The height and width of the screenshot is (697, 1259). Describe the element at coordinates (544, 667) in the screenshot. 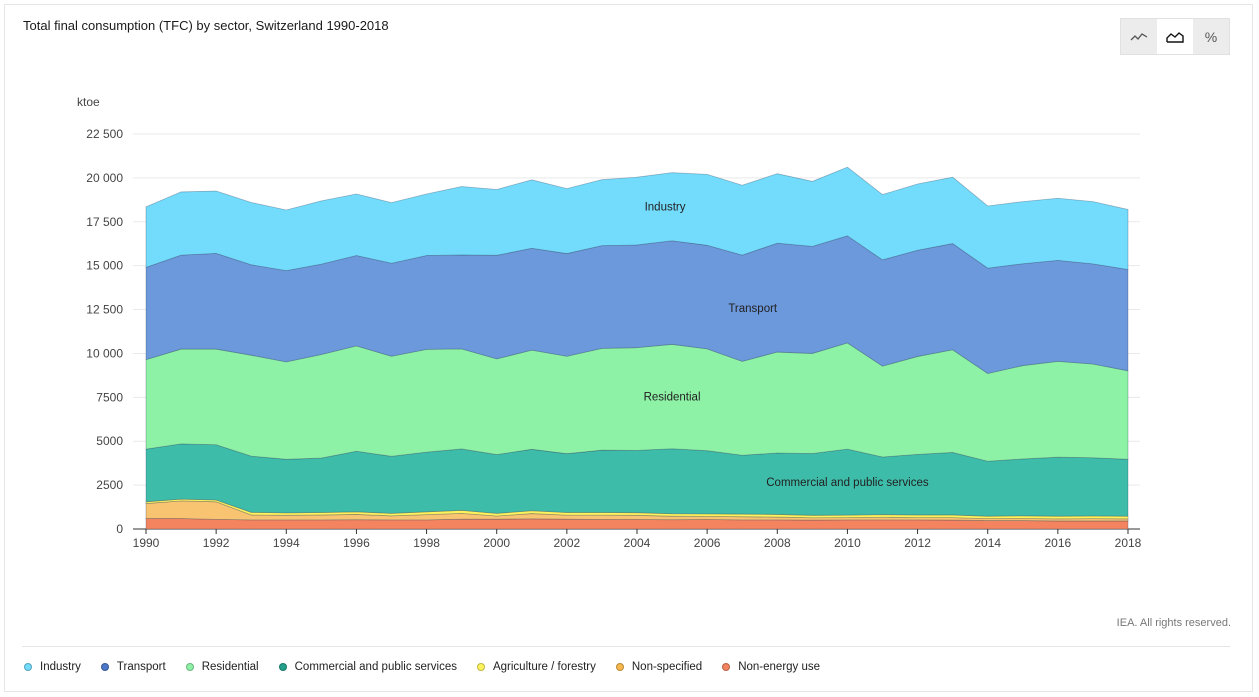

I see `legend-label: Agriculture / forestry` at that location.